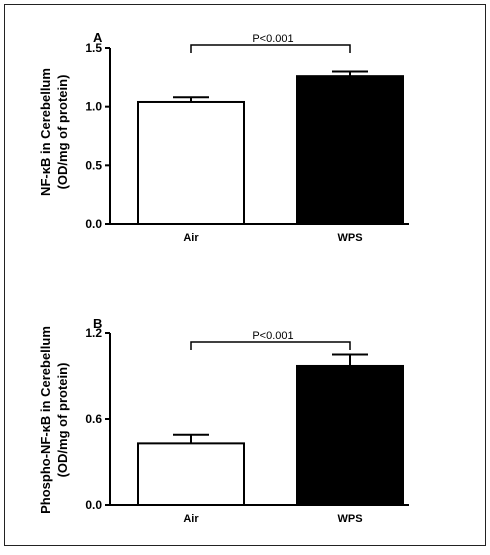 The image size is (490, 555). What do you see at coordinates (93, 333) in the screenshot?
I see `y-tick-label: 1.2` at bounding box center [93, 333].